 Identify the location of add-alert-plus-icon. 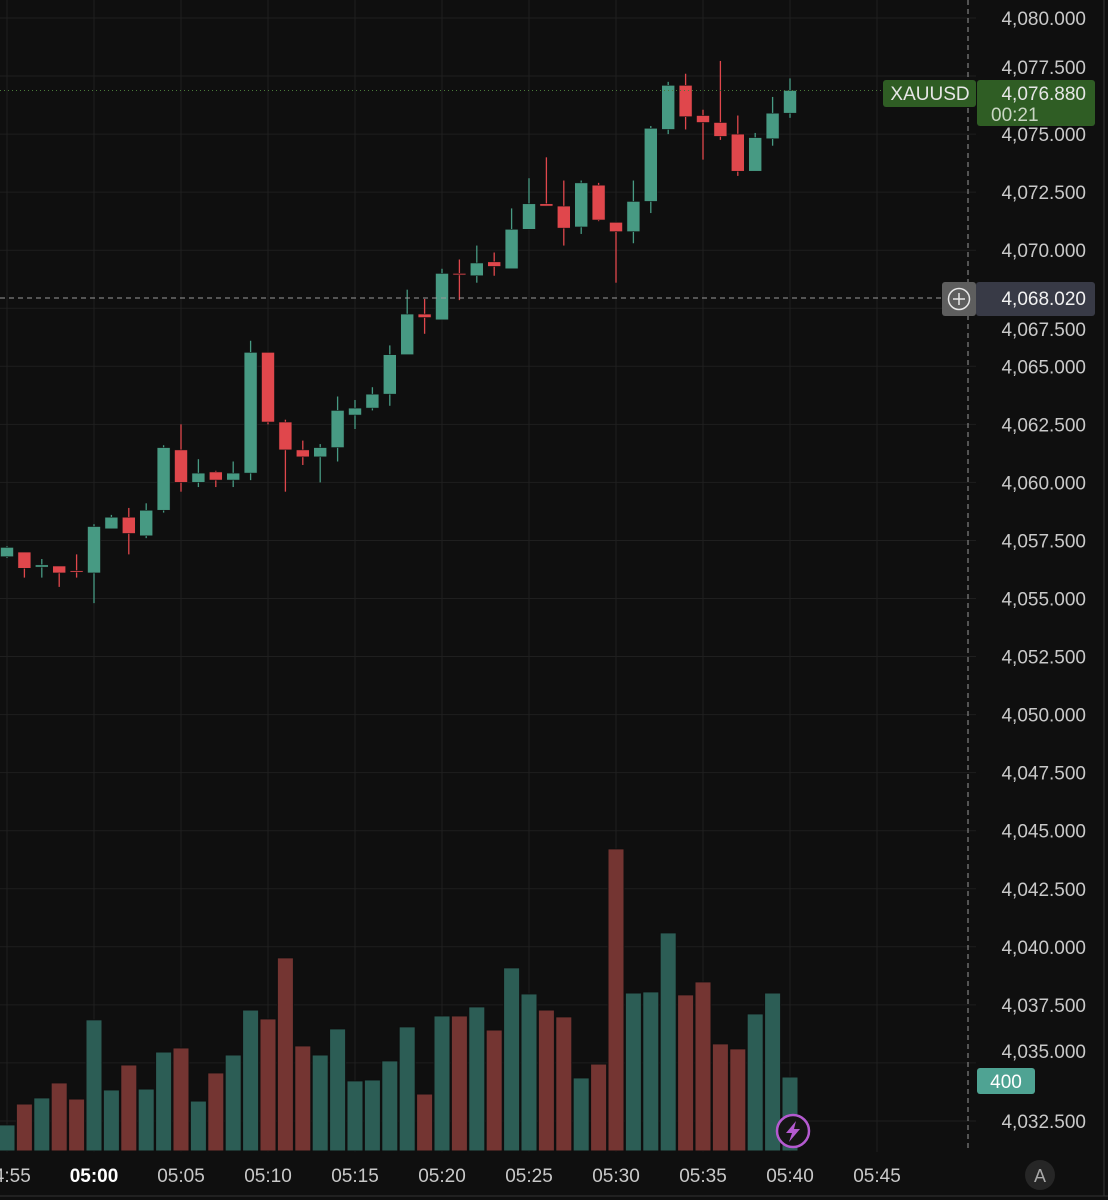
(959, 299).